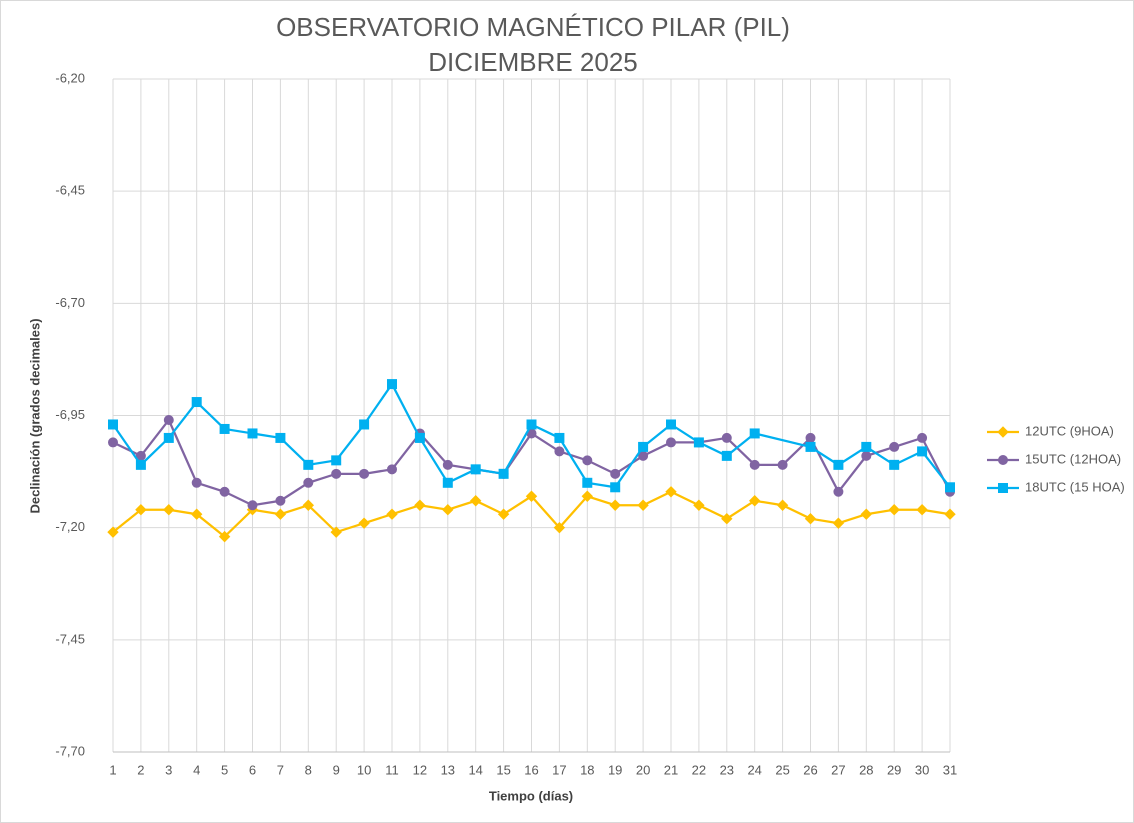 The height and width of the screenshot is (823, 1134). I want to click on x-tick-label: 1, so click(112, 769).